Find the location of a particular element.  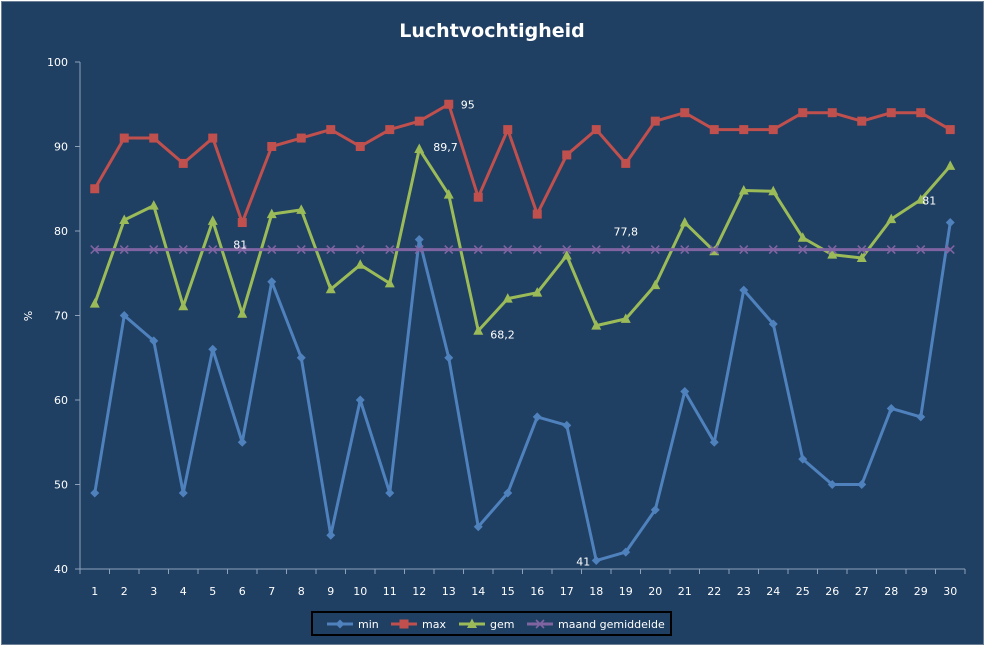

legend-label-min: min is located at coordinates (368, 624).